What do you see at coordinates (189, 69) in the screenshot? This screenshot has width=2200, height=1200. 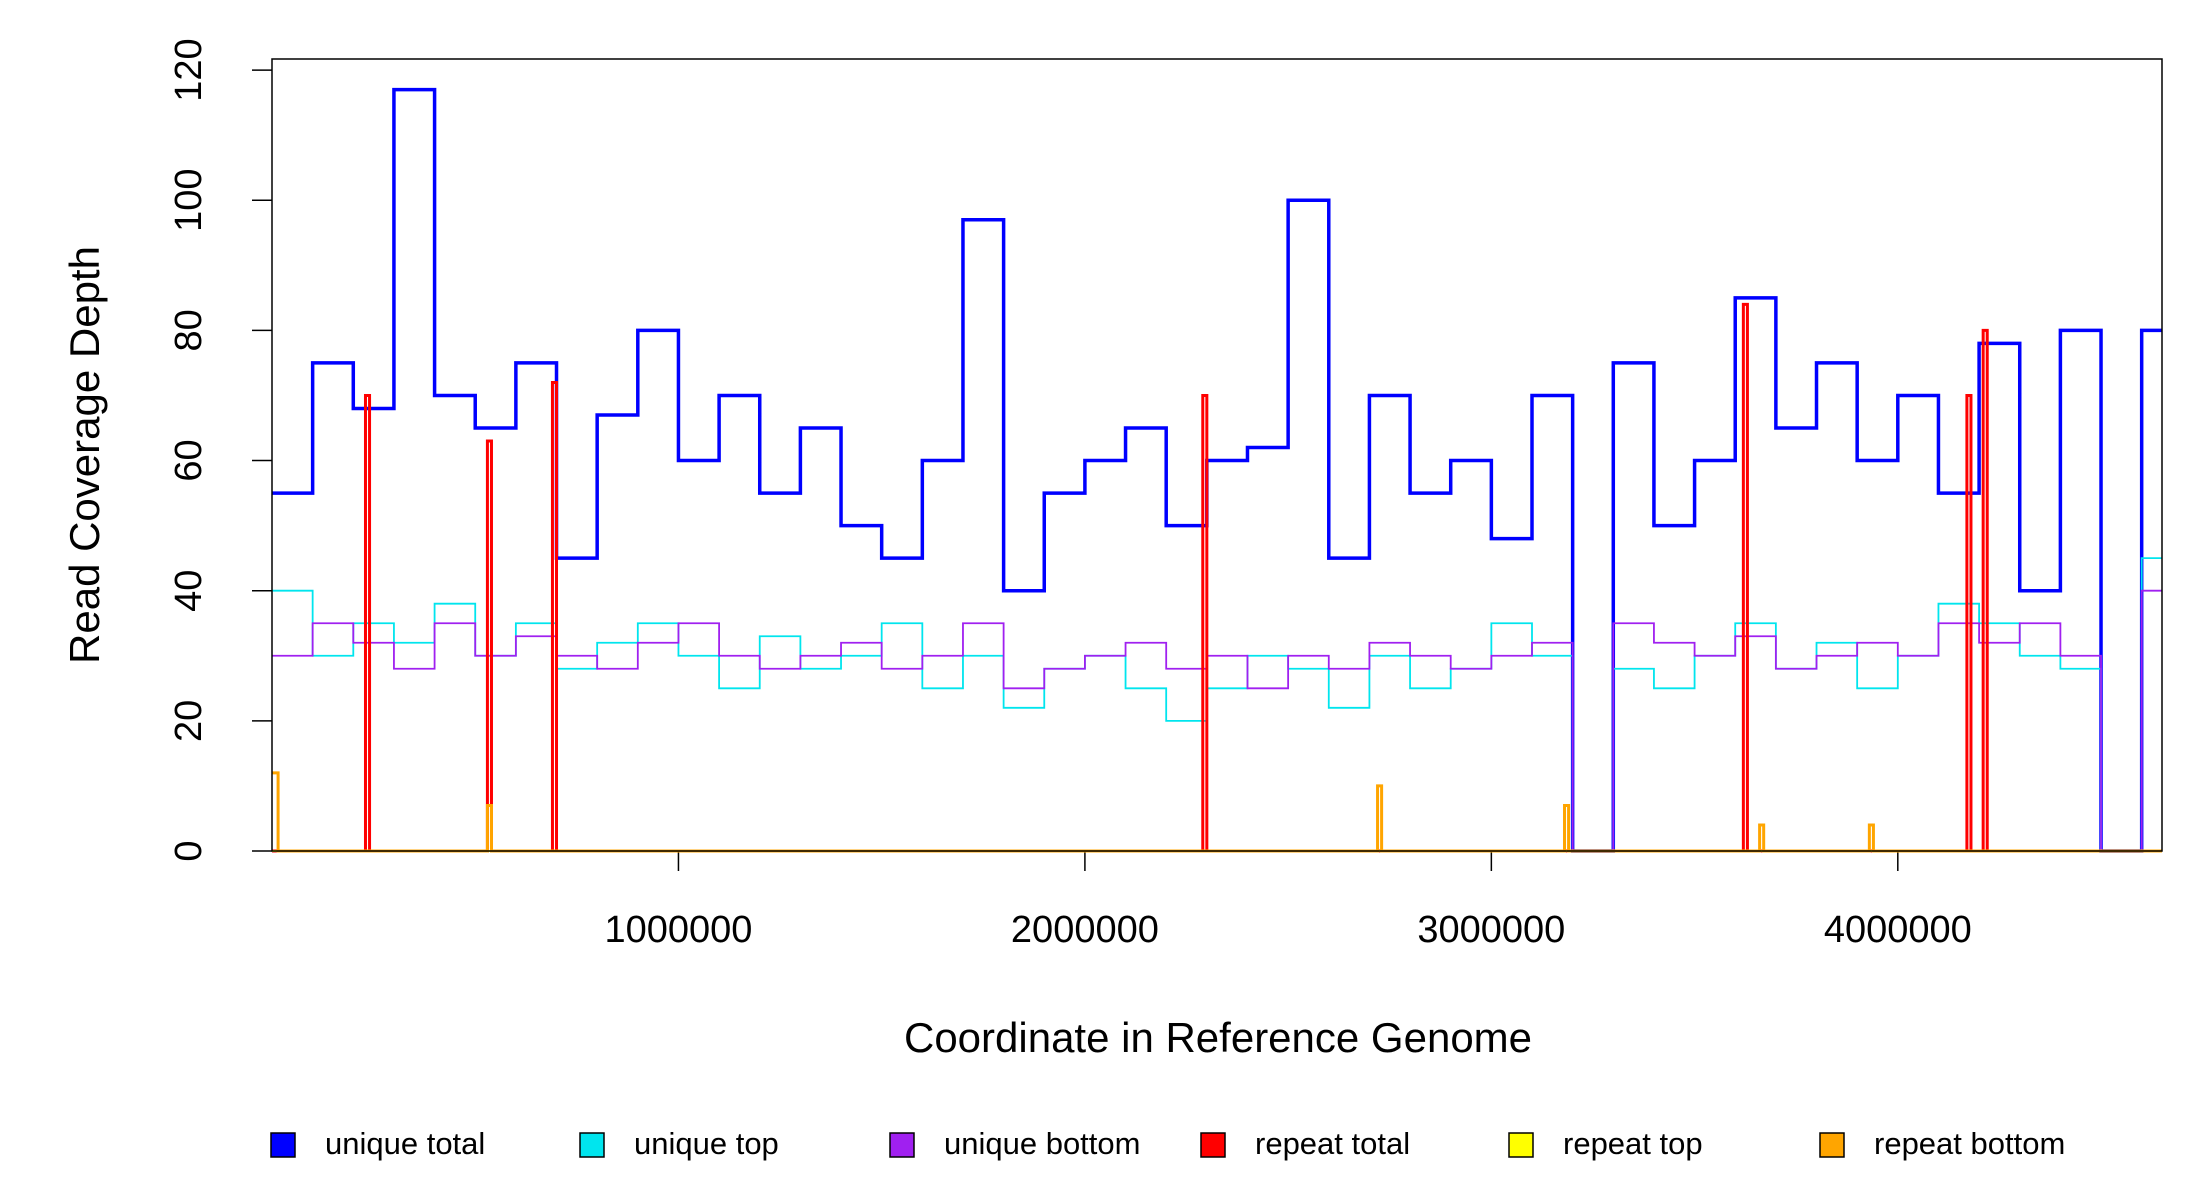 I see `y-tick-label: 120` at bounding box center [189, 69].